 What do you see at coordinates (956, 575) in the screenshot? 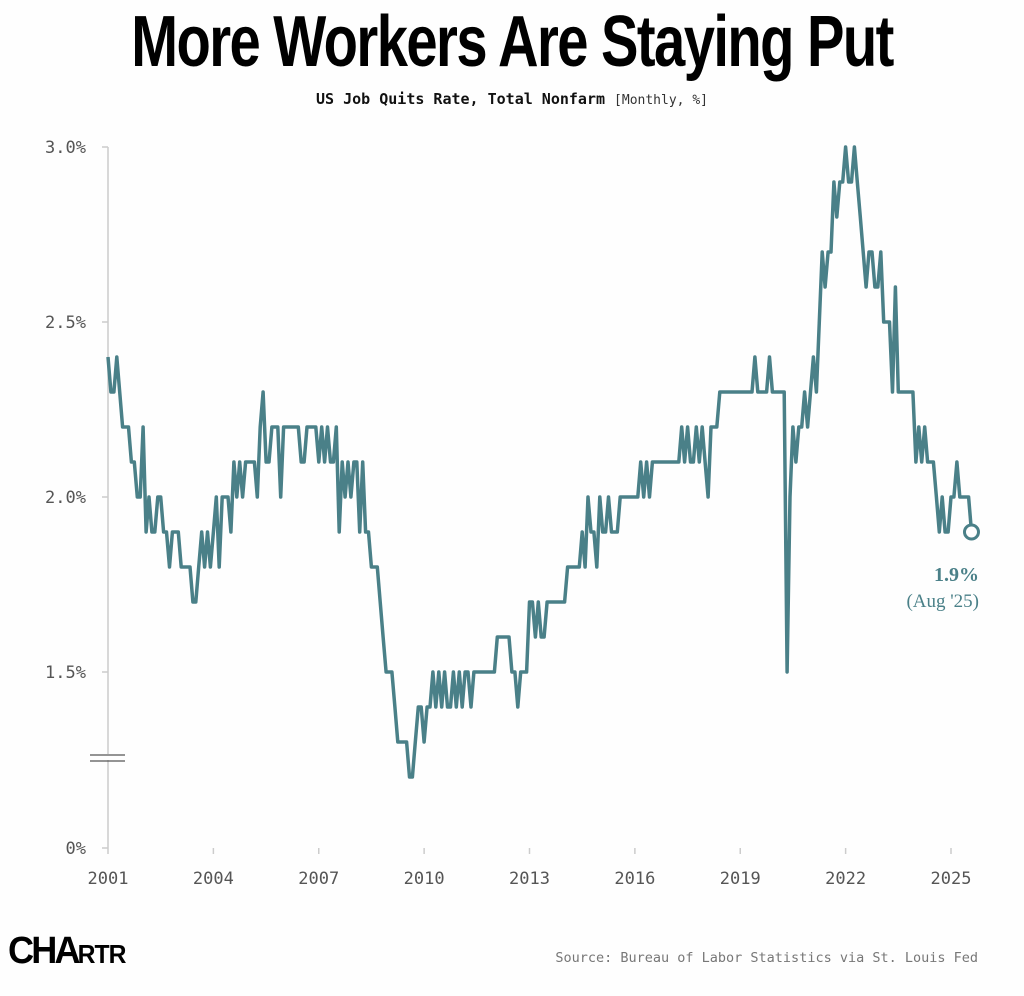
I see `annotation-value: 1.9%` at bounding box center [956, 575].